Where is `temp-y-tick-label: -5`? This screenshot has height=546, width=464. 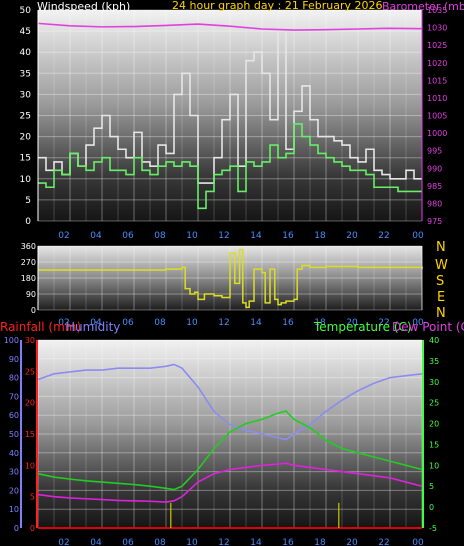 temp-y-tick-label: -5 is located at coordinates (433, 528).